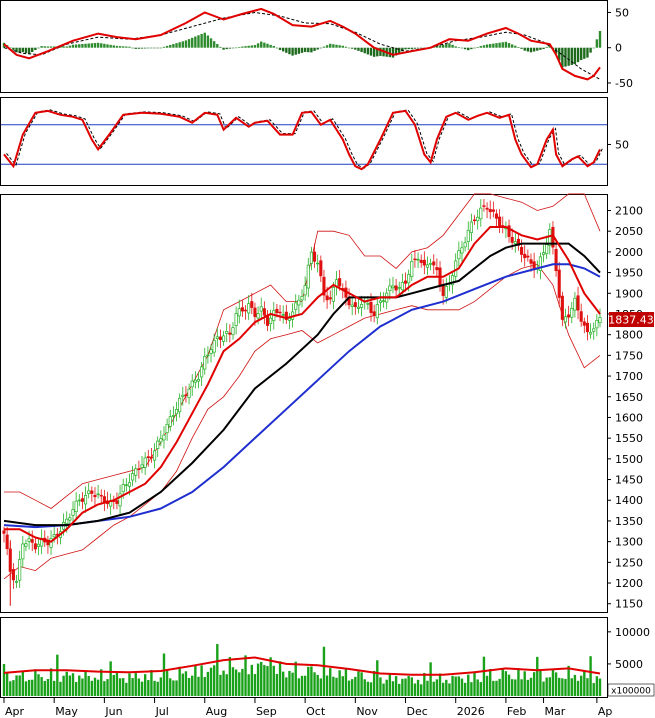 The image size is (655, 718). Describe the element at coordinates (316, 711) in the screenshot. I see `x-month-label: Oct` at that location.